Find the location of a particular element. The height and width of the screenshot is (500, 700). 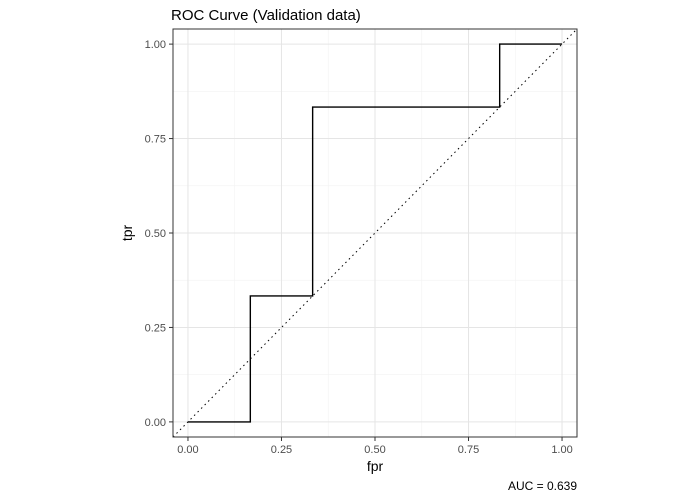

x-tick-label: 1.00 is located at coordinates (561, 450).